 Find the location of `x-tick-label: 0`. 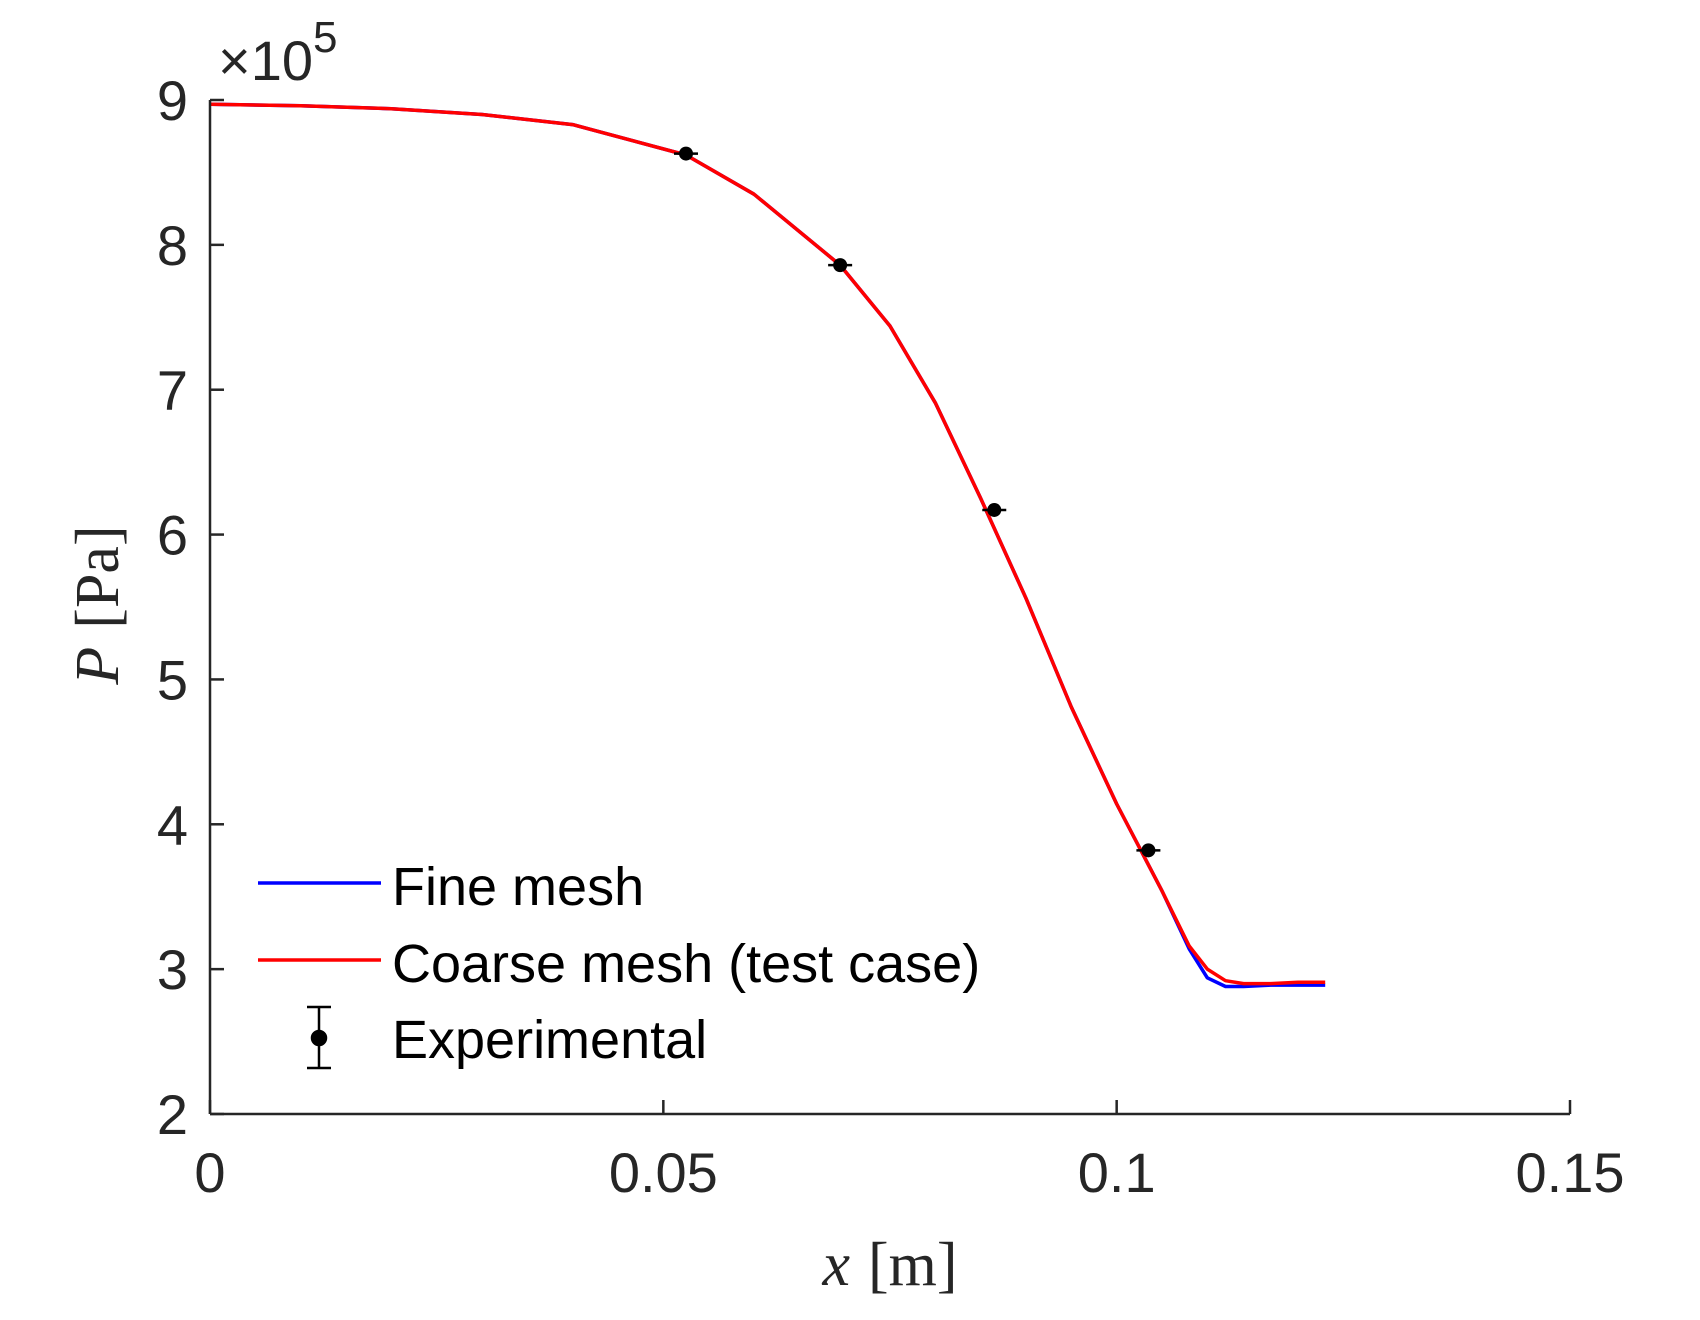

x-tick-label: 0 is located at coordinates (209, 1172).